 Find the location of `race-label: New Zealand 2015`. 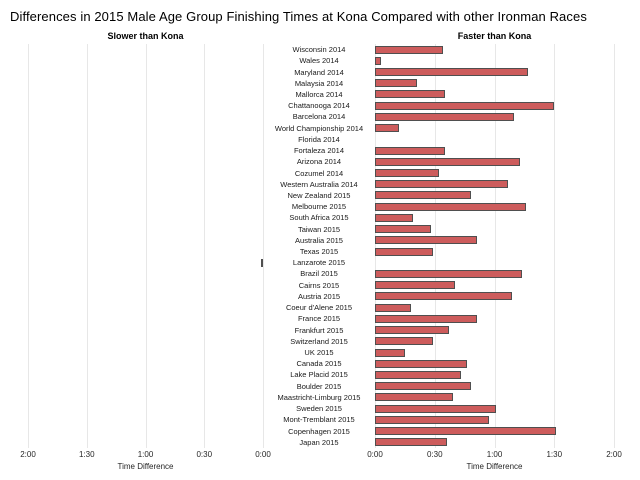

race-label: New Zealand 2015 is located at coordinates (319, 195).